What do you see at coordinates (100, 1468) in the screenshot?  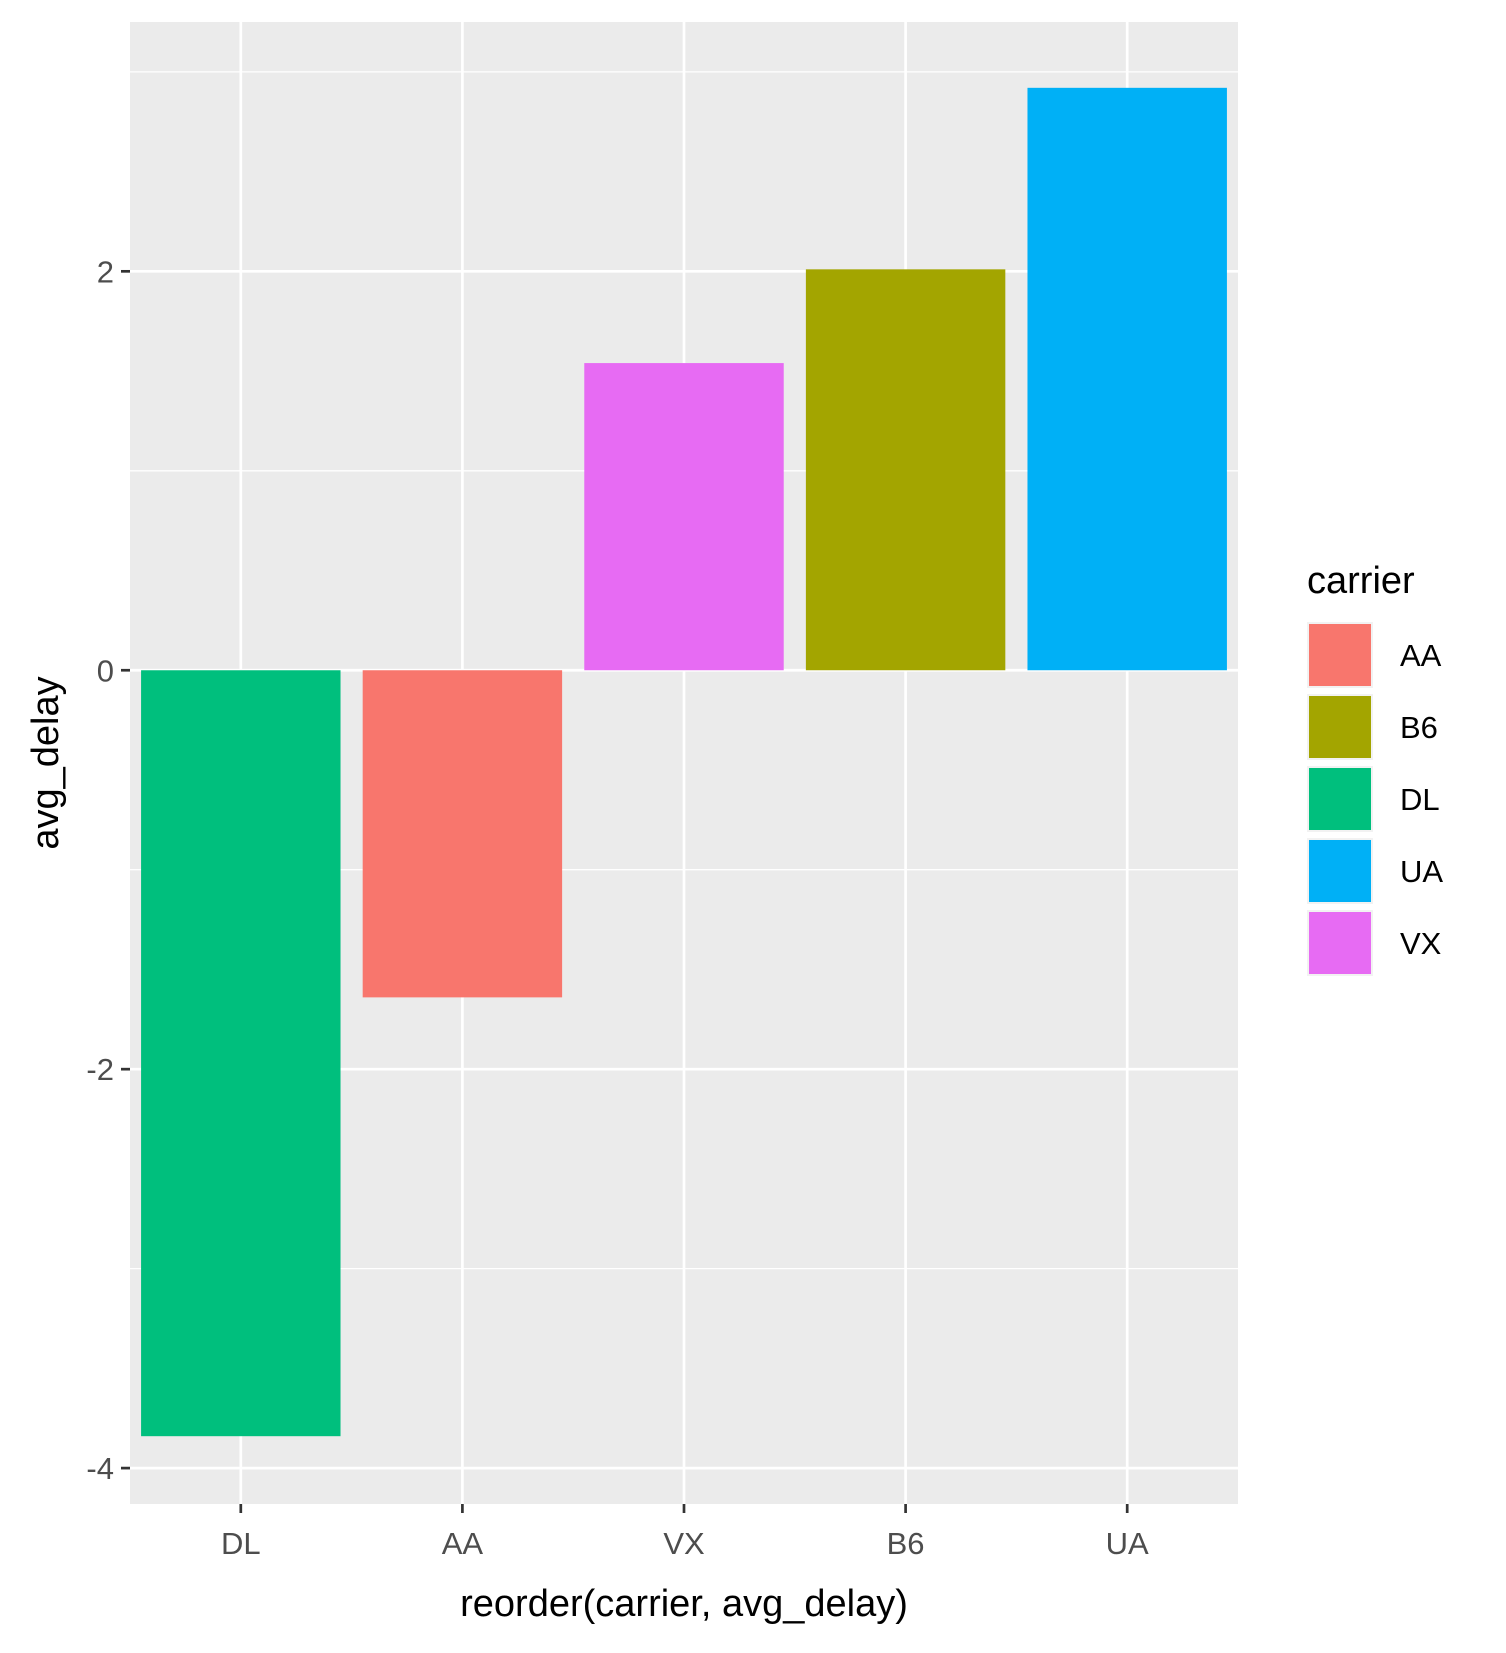 I see `y-tick-label: -4` at bounding box center [100, 1468].